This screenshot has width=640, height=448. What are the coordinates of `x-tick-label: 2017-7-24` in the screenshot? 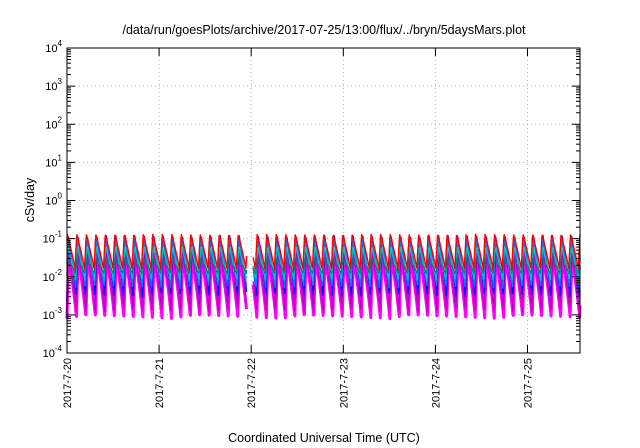 It's located at (436, 383).